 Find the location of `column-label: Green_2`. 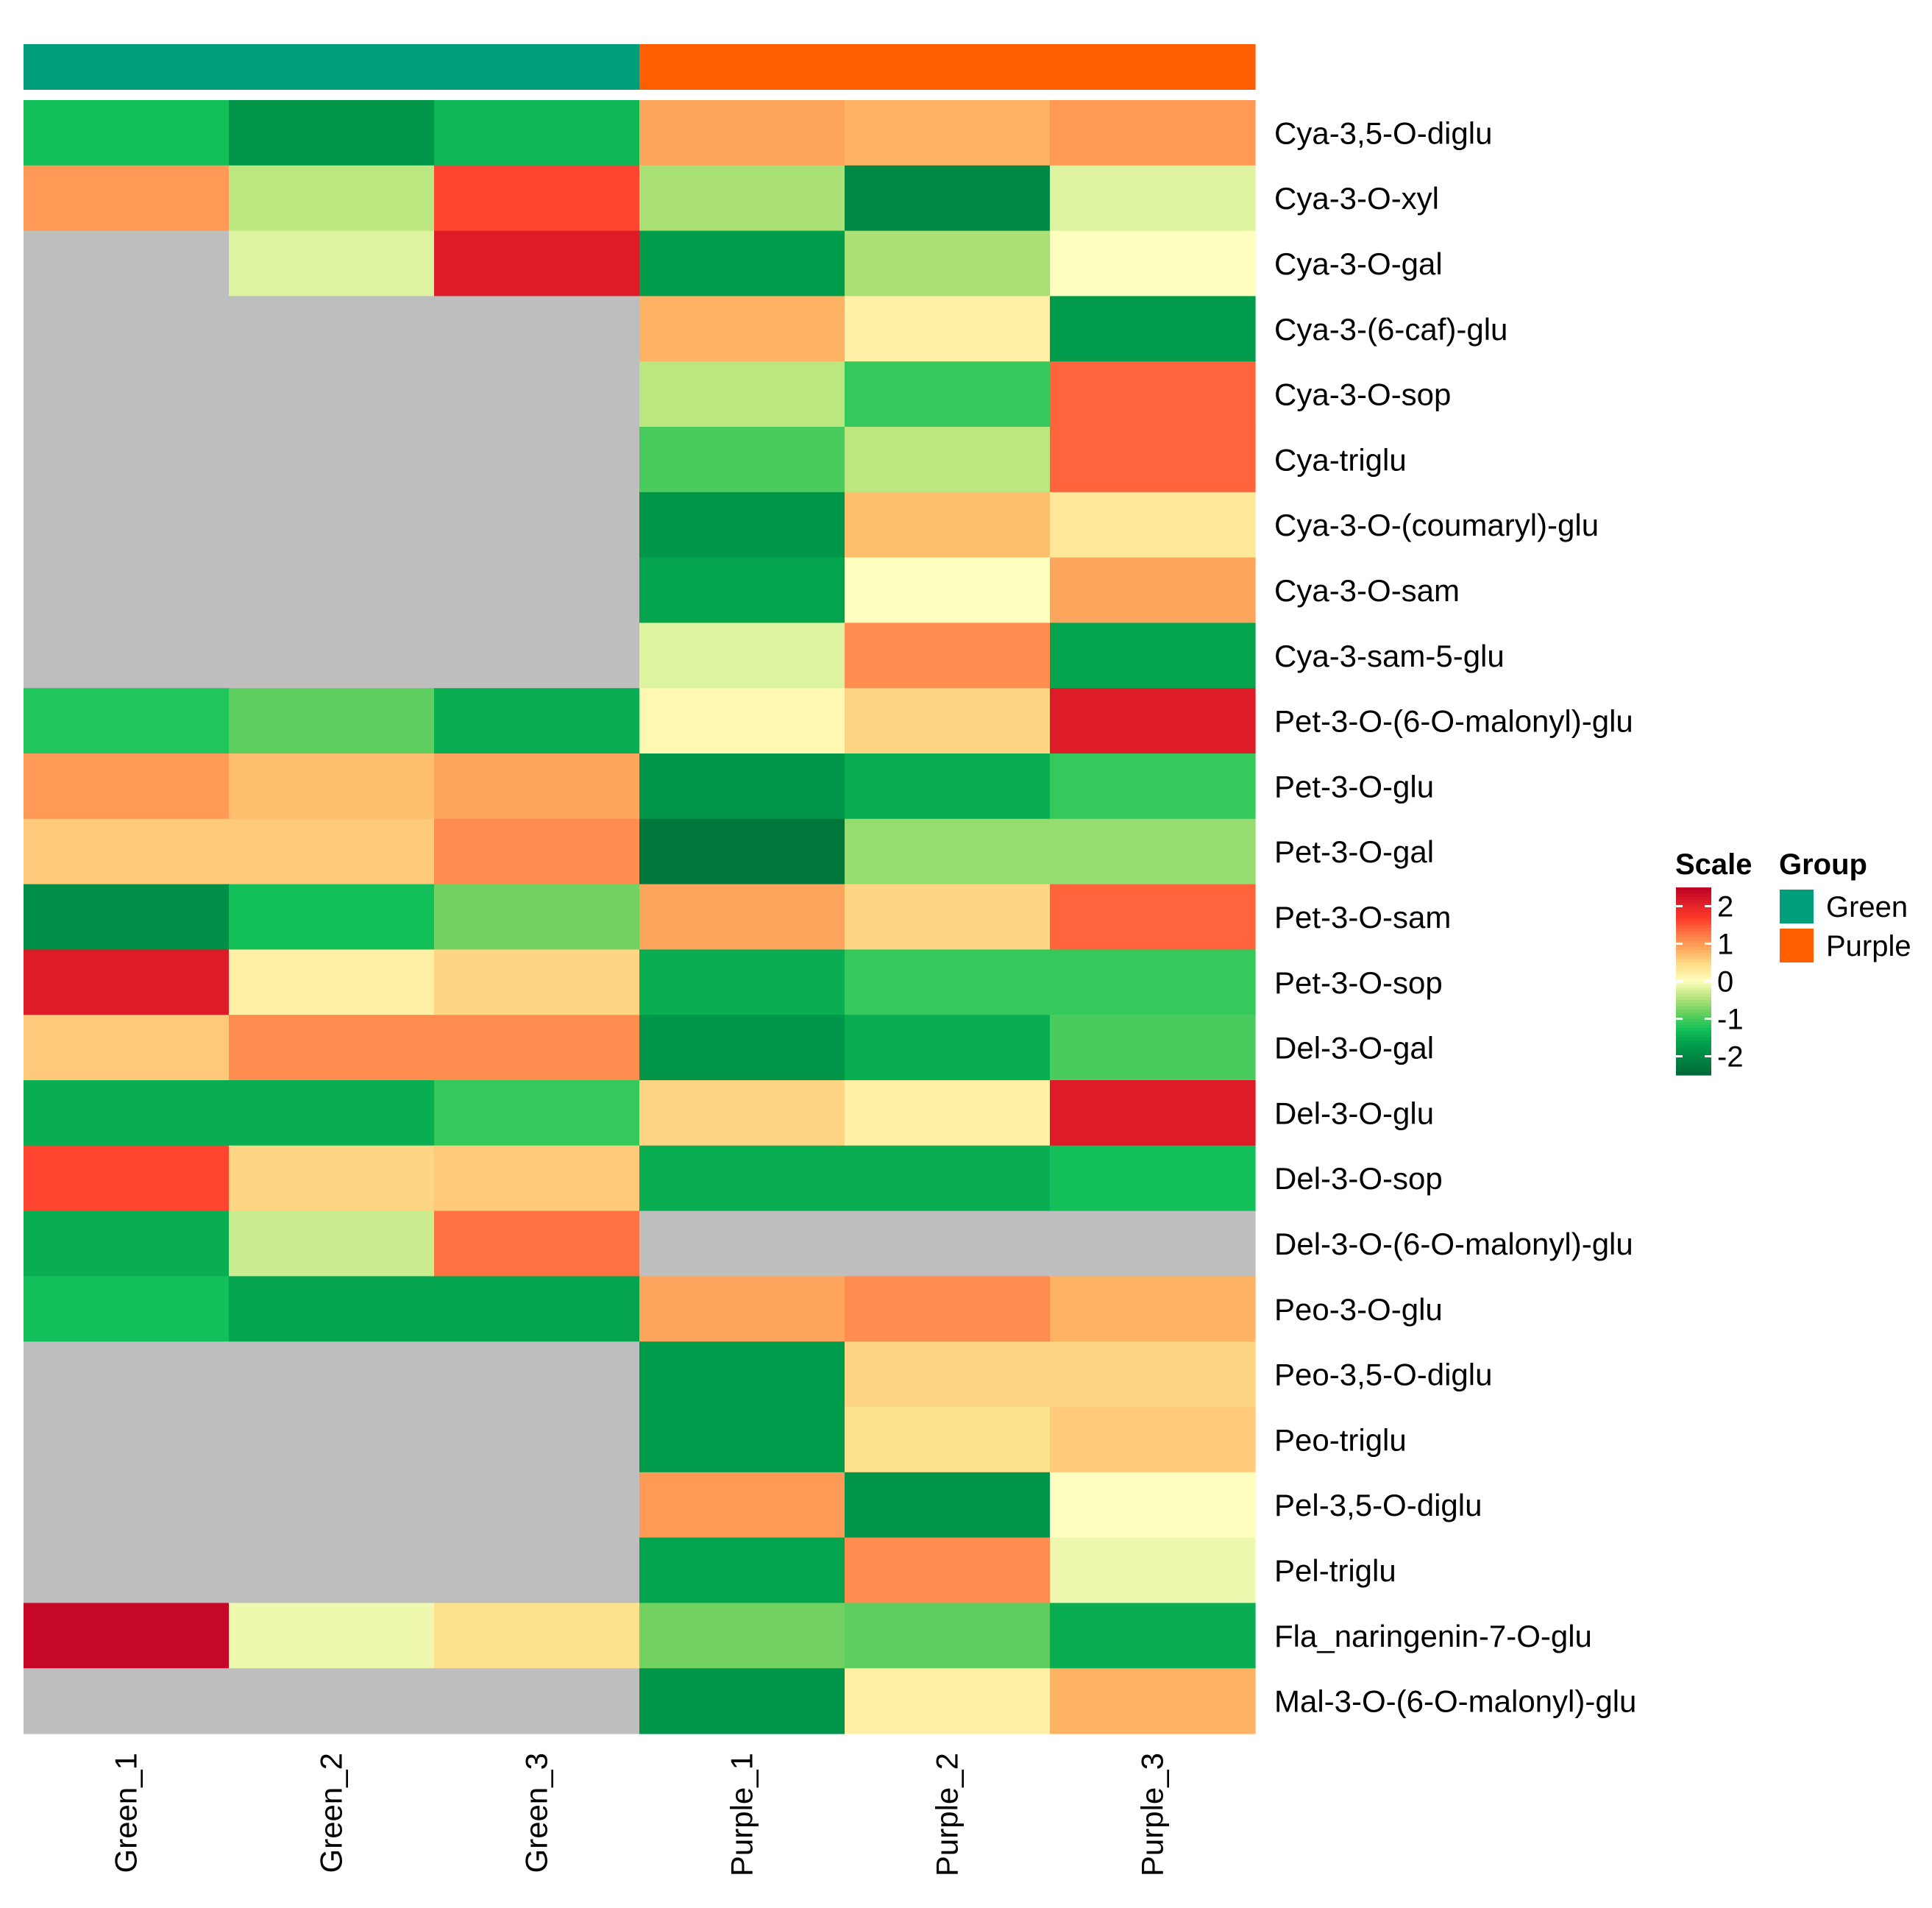

column-label: Green_2 is located at coordinates (331, 1813).